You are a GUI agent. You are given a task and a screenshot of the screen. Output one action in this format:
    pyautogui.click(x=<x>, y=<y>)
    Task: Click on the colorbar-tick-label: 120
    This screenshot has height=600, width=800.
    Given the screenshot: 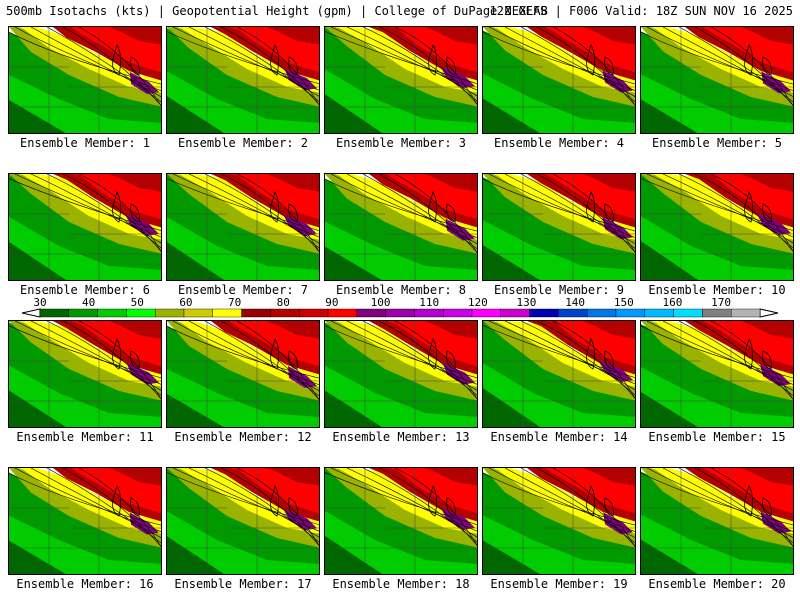 What is the action you would take?
    pyautogui.click(x=478, y=302)
    